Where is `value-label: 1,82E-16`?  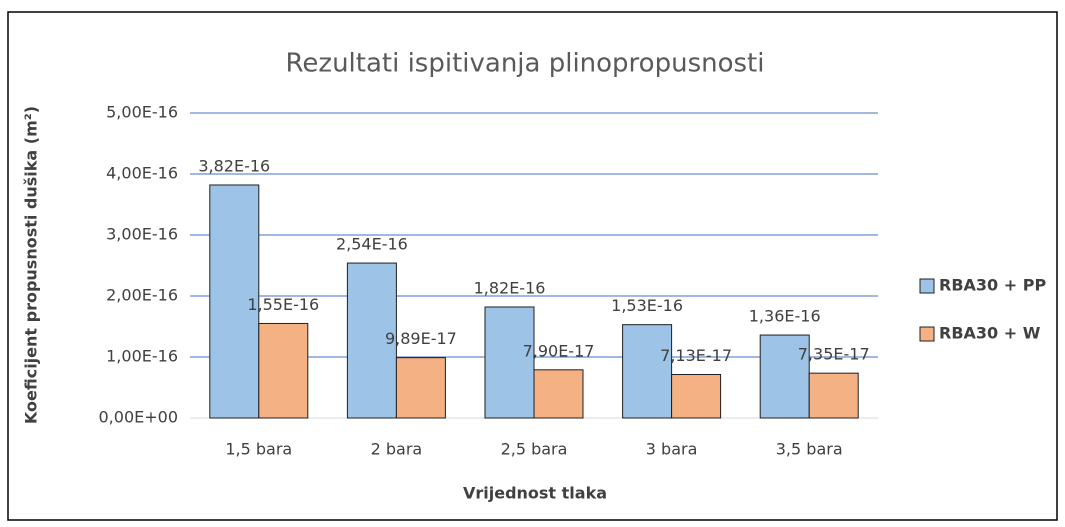
value-label: 1,82E-16 is located at coordinates (510, 287).